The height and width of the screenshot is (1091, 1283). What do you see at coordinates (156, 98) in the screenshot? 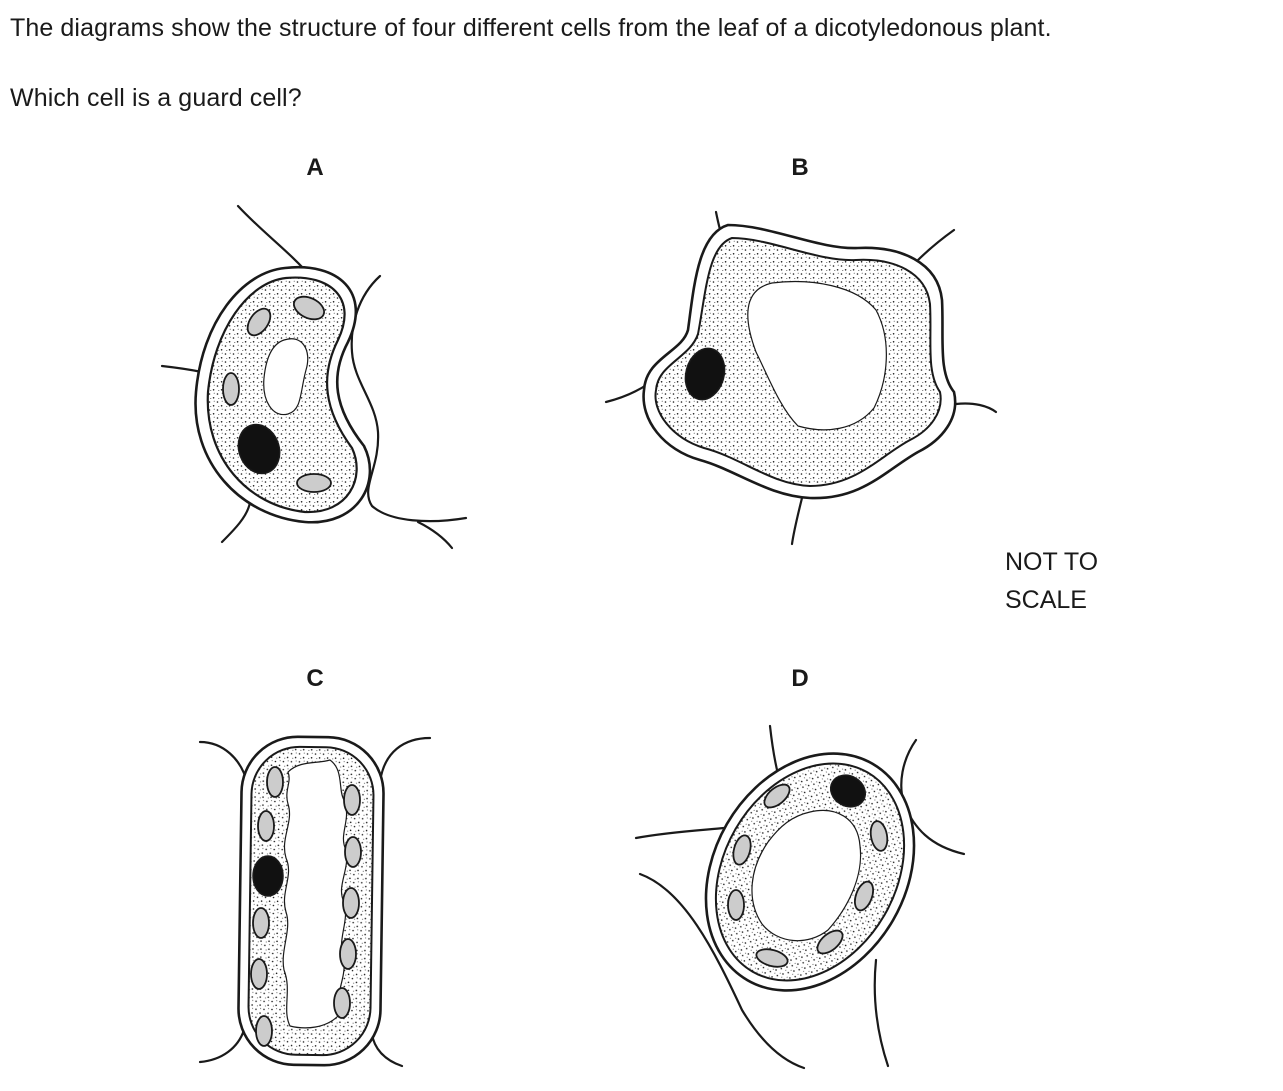
I see `question-line-2: Which cell is a guard cell?` at bounding box center [156, 98].